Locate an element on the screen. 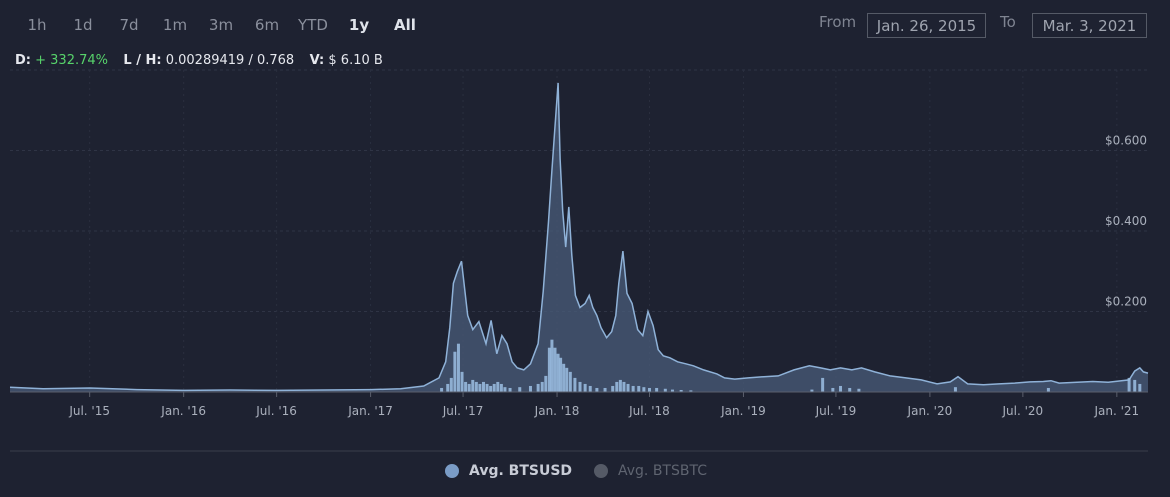 This screenshot has width=1170, height=497. legend-label: Avg. BTSBTC is located at coordinates (662, 471).